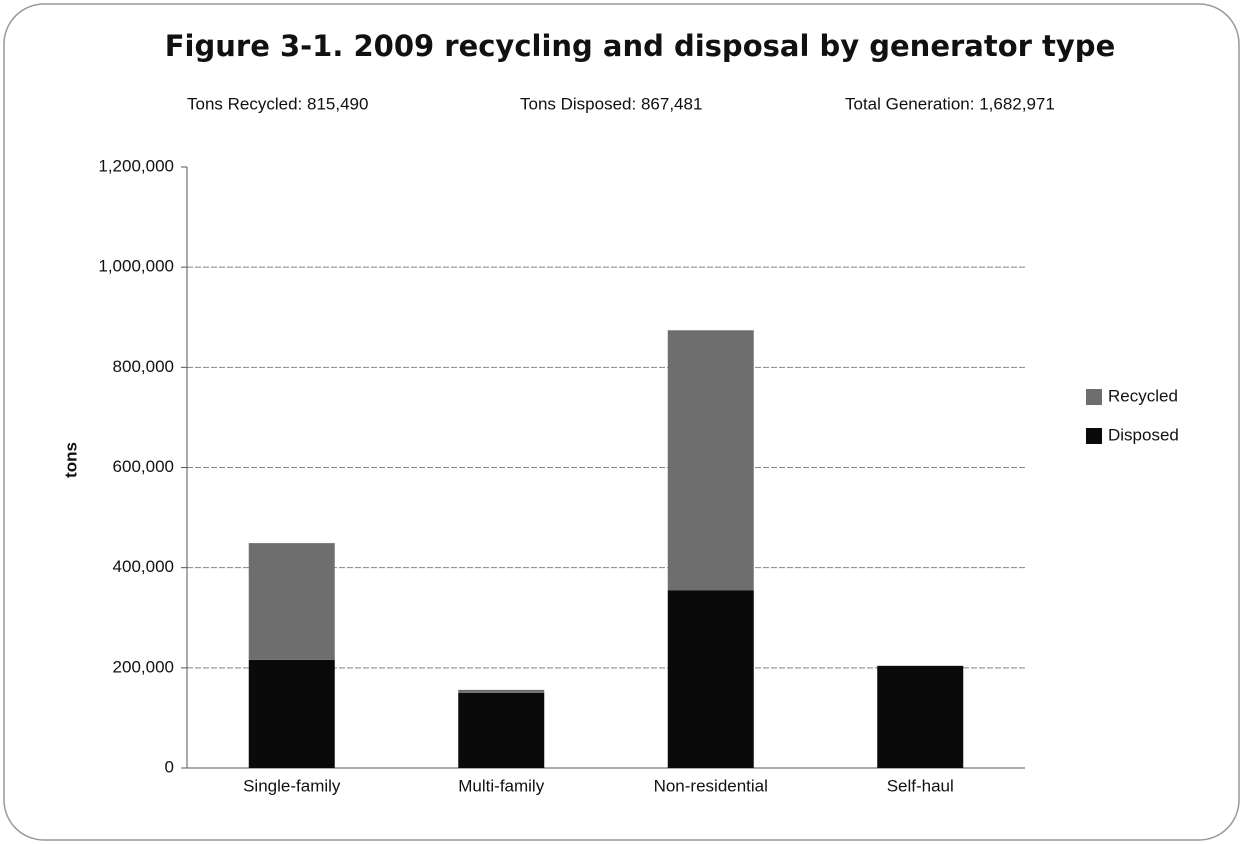 This screenshot has width=1243, height=844. Describe the element at coordinates (1143, 395) in the screenshot. I see `legend-label: Recycled` at that location.